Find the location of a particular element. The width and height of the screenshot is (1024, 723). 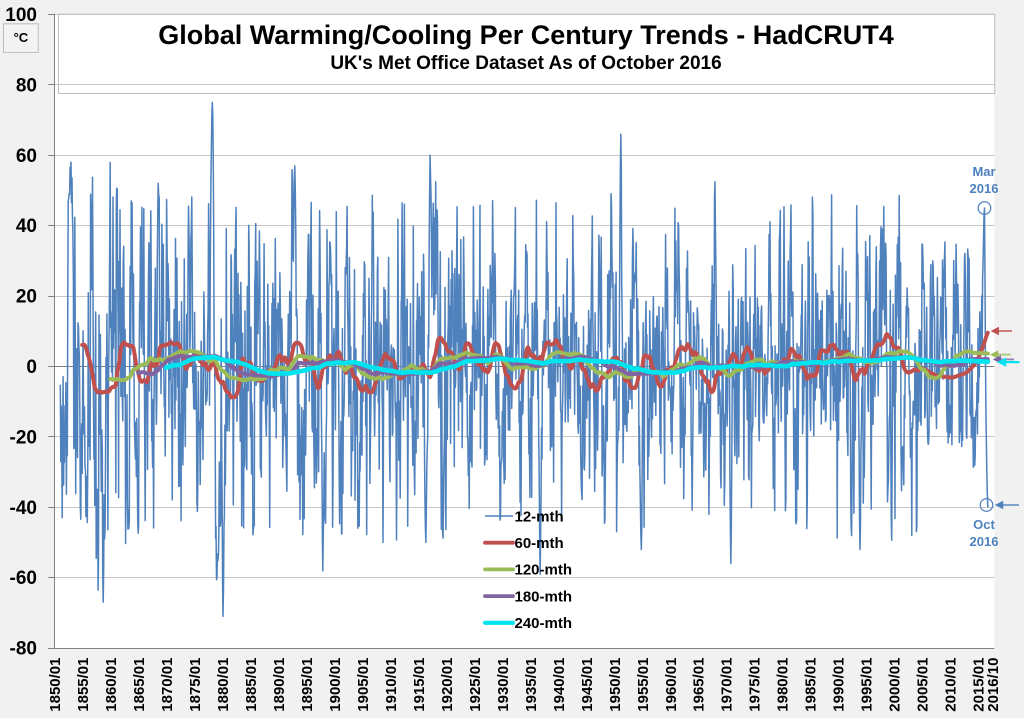

svg-text: 1910/01 is located at coordinates (391, 685).